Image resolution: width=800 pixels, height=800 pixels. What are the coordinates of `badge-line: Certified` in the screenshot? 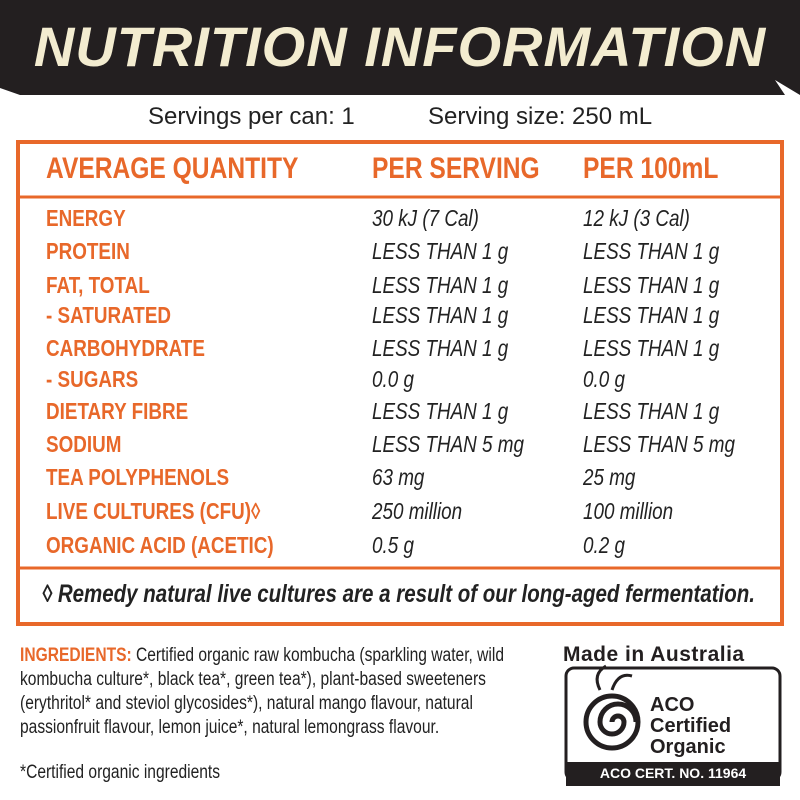 It's located at (691, 726).